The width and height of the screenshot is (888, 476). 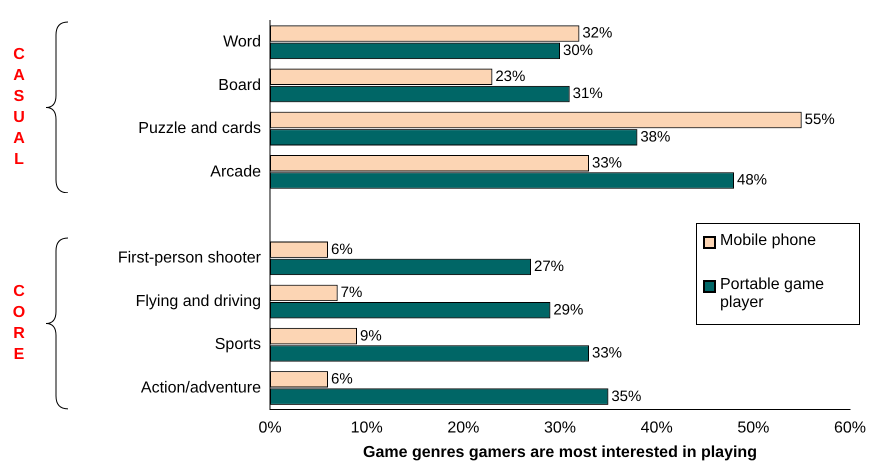 What do you see at coordinates (371, 335) in the screenshot?
I see `data-label: 9%` at bounding box center [371, 335].